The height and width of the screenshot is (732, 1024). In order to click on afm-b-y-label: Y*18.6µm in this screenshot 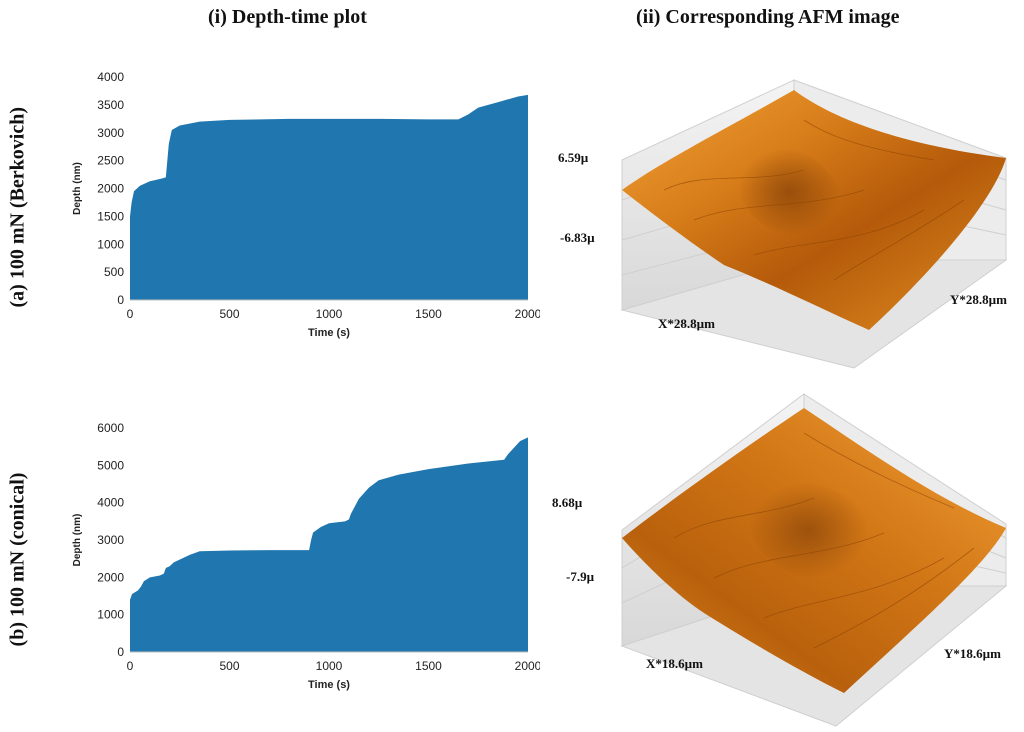, I will do `click(972, 653)`.